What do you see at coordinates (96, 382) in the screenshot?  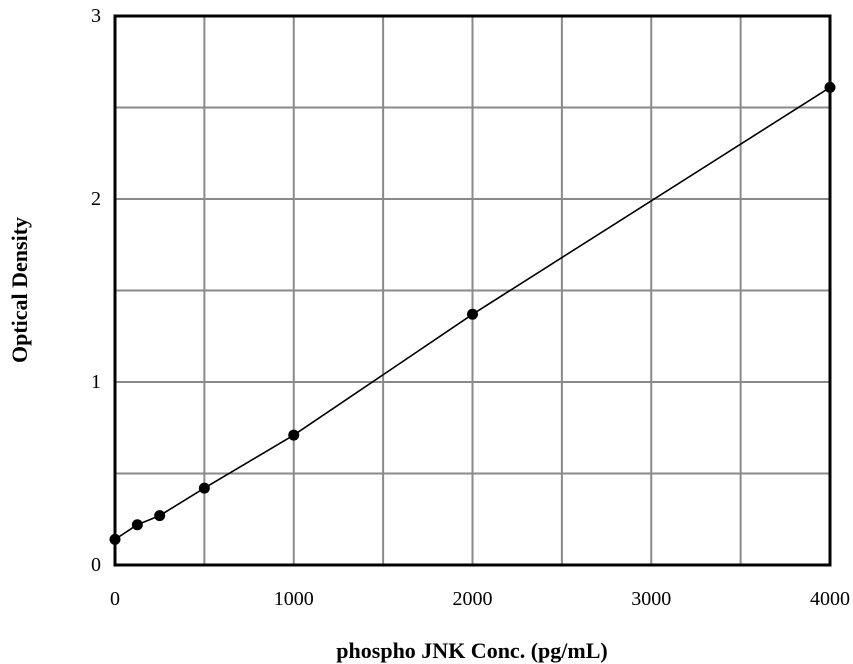 I see `y-tick-label: 1` at bounding box center [96, 382].